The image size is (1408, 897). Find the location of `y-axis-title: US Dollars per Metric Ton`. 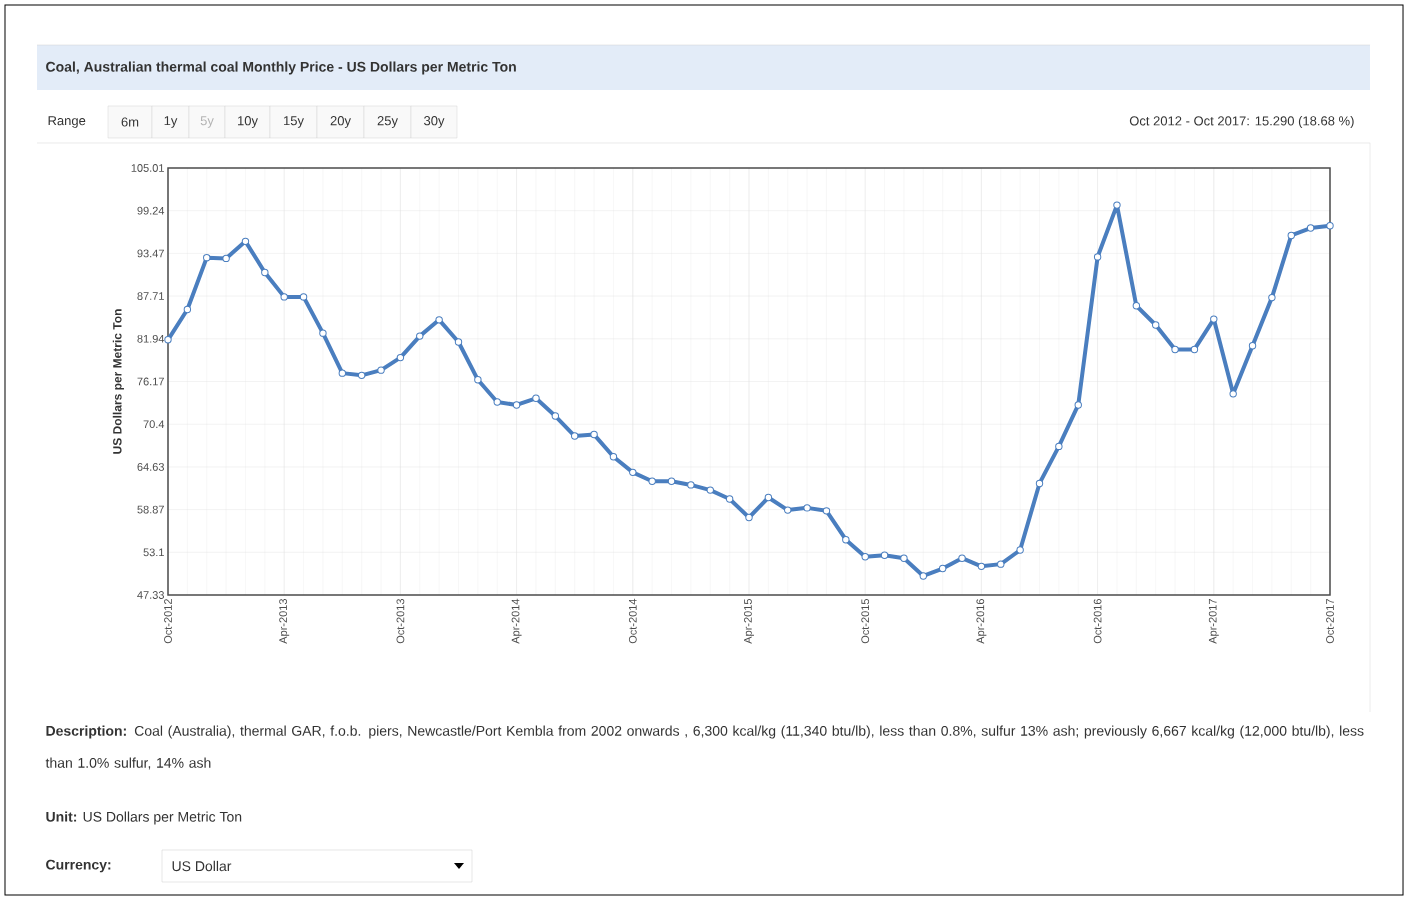

y-axis-title: US Dollars per Metric Ton is located at coordinates (118, 381).